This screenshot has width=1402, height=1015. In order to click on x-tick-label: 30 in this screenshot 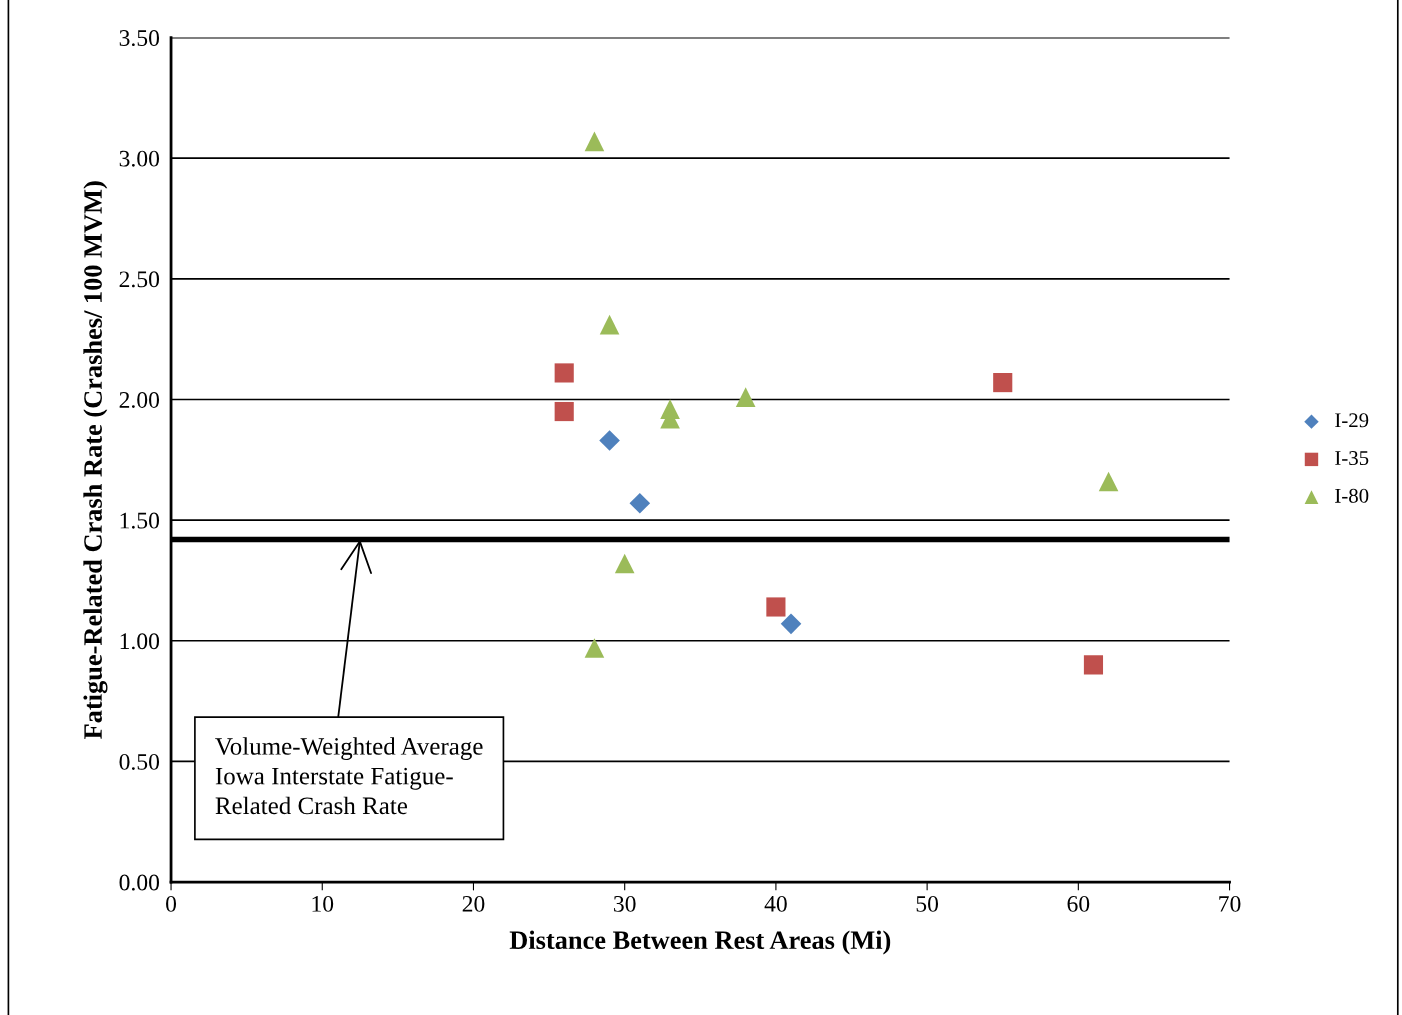, I will do `click(625, 903)`.